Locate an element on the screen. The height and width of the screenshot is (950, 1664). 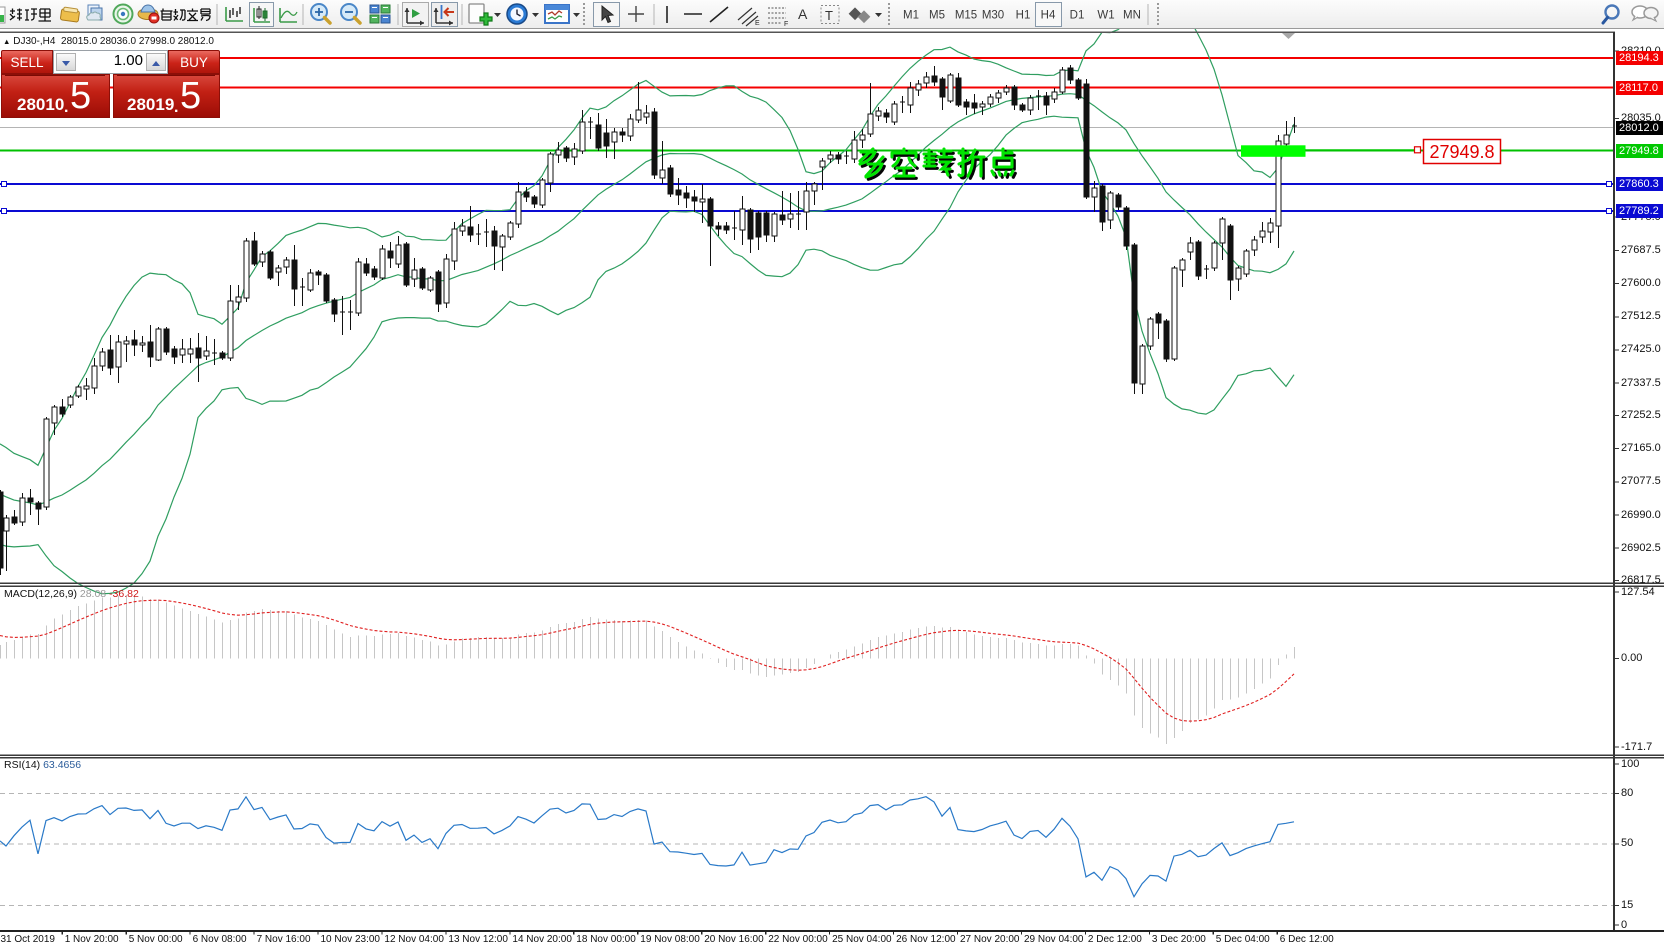
svg-text: T is located at coordinates (829, 15).